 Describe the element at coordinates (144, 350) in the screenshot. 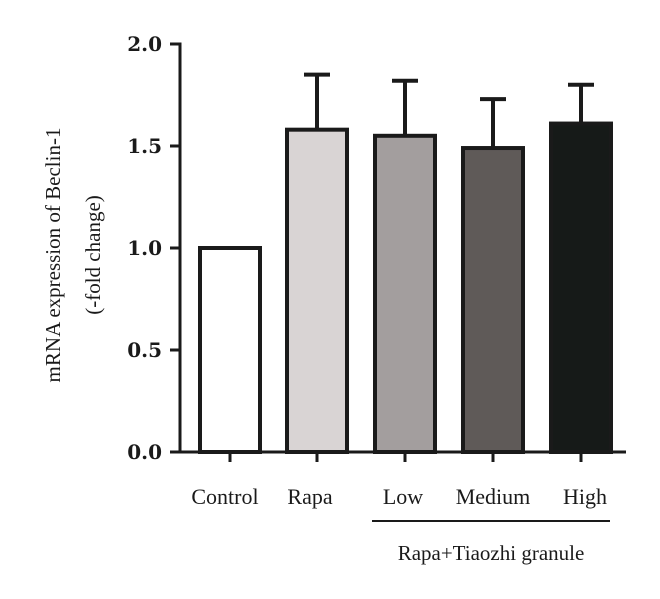

I see `y-tick-label: 0.5` at that location.